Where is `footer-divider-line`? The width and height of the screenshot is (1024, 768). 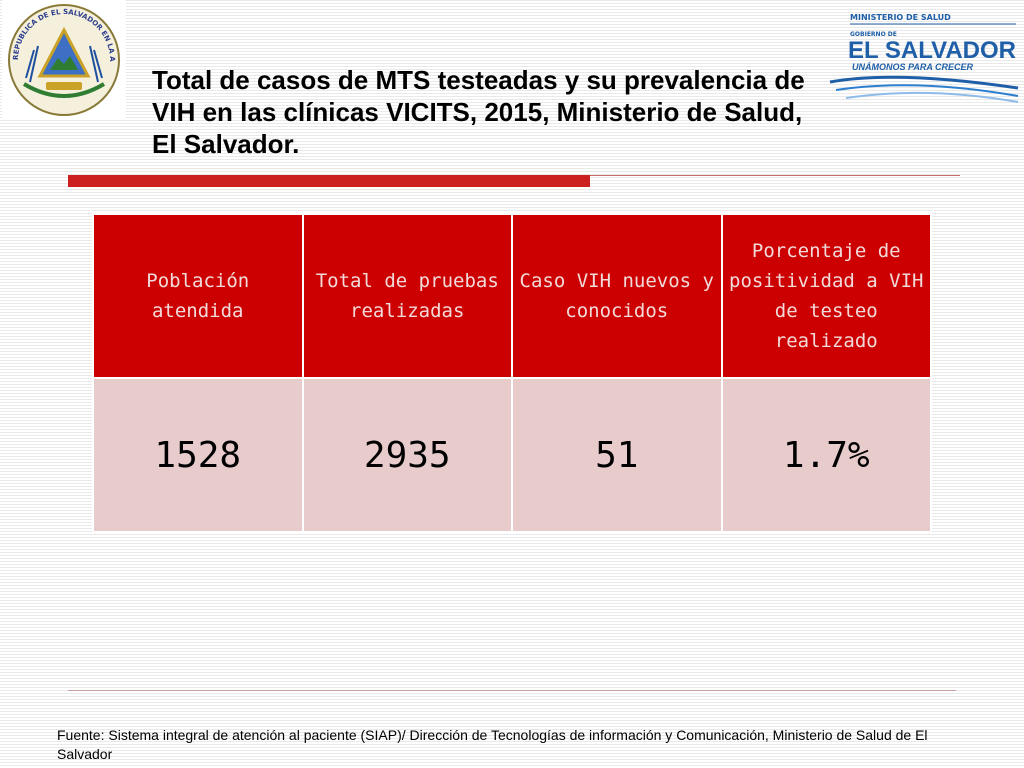
footer-divider-line is located at coordinates (512, 690).